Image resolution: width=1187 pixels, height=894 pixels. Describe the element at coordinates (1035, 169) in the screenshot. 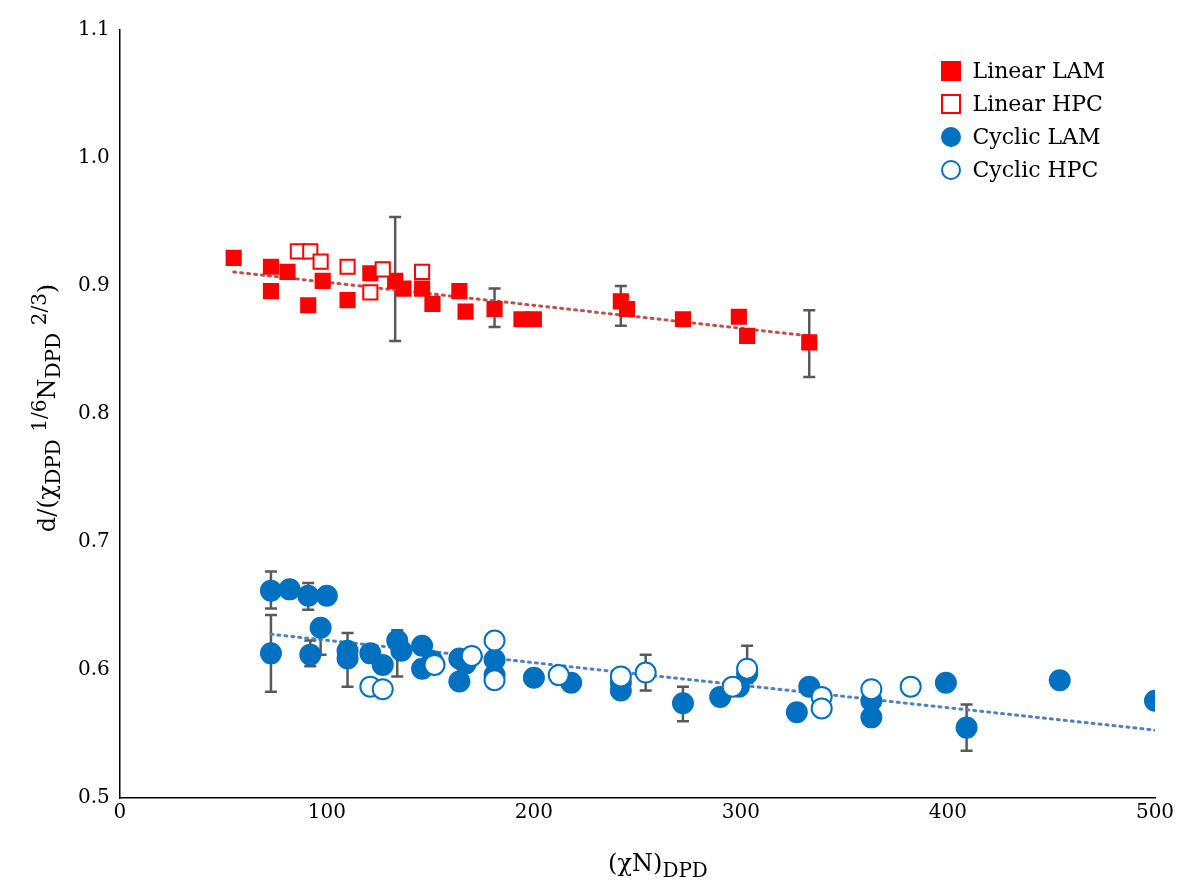

I see `legend-label: Cyclic HPC` at that location.